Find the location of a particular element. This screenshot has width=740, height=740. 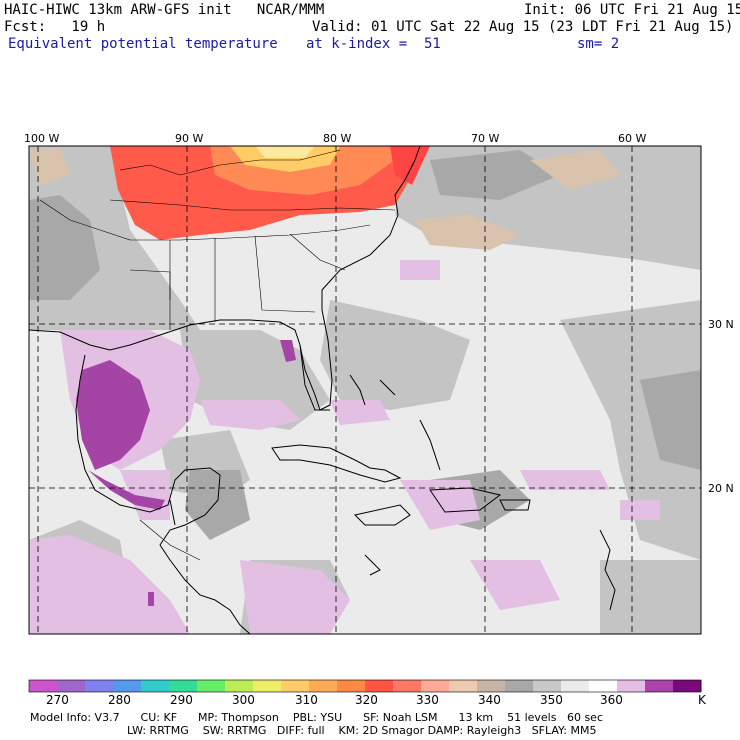

theta-e-370-florida is located at coordinates (288, 351).